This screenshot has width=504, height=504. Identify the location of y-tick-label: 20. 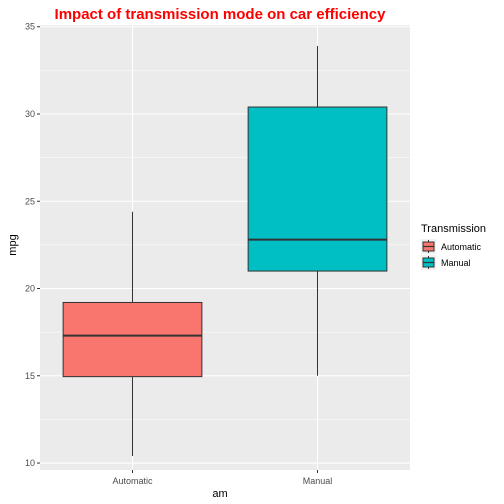
(30, 289).